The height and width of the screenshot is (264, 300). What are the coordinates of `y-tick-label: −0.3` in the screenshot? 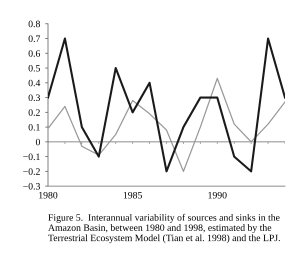 It's located at (31, 186).